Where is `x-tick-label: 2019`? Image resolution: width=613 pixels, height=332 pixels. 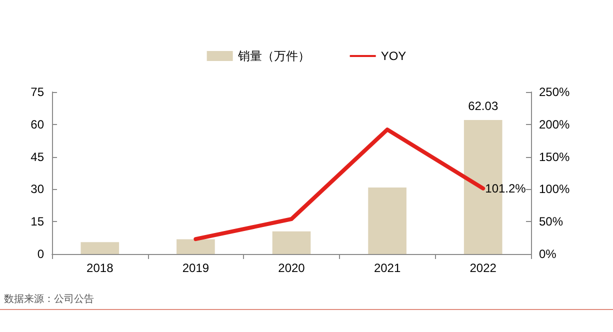 x-tick-label: 2019 is located at coordinates (196, 268).